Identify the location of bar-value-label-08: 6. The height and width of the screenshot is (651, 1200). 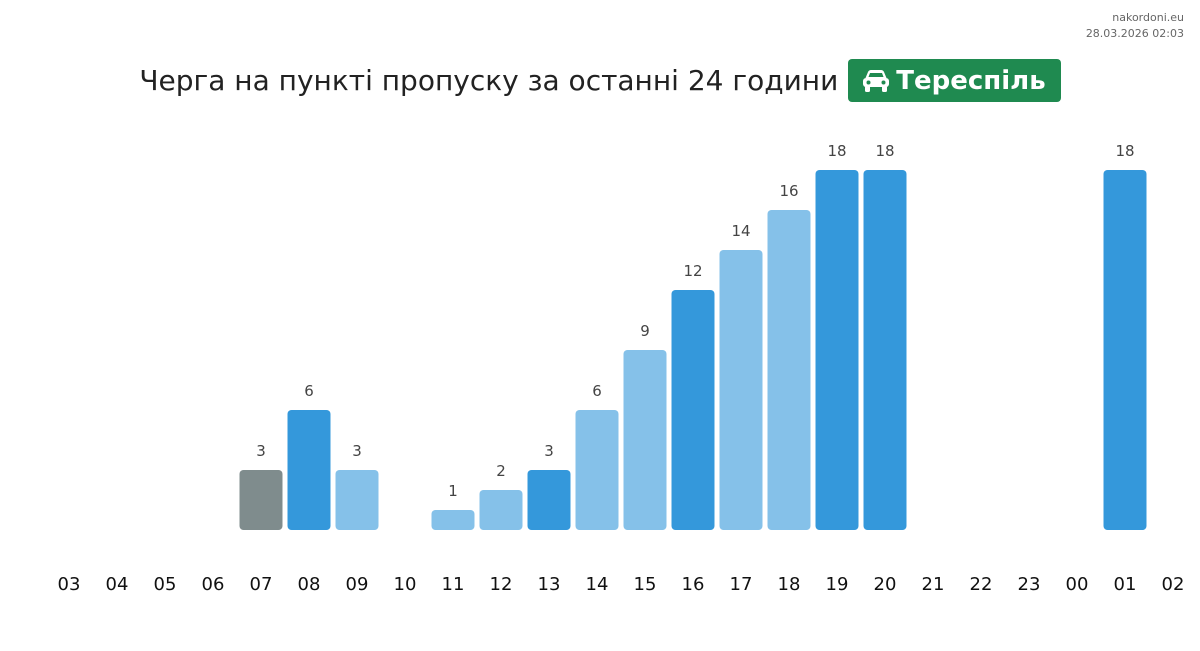
(309, 391).